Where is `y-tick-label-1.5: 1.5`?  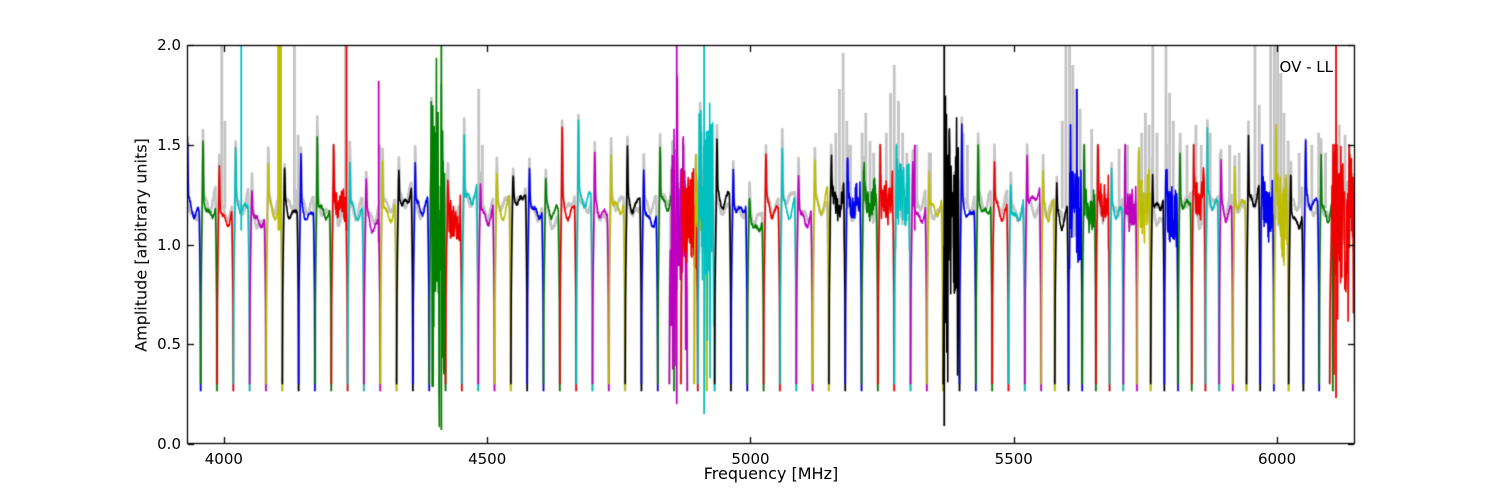
y-tick-label-1.5: 1.5 is located at coordinates (169, 144).